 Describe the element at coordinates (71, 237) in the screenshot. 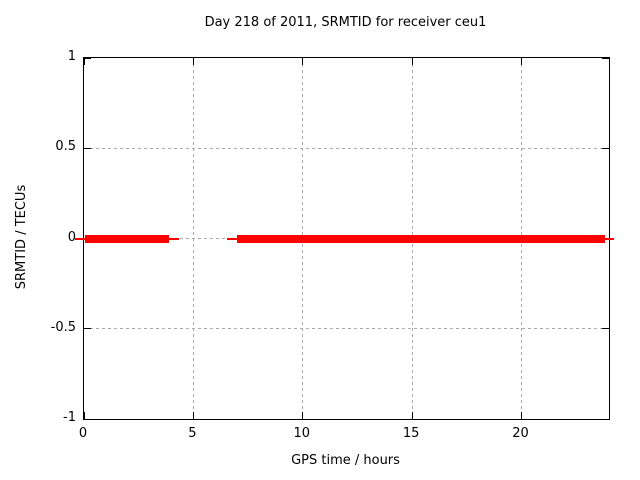

I see `y-tick-label: 0` at that location.